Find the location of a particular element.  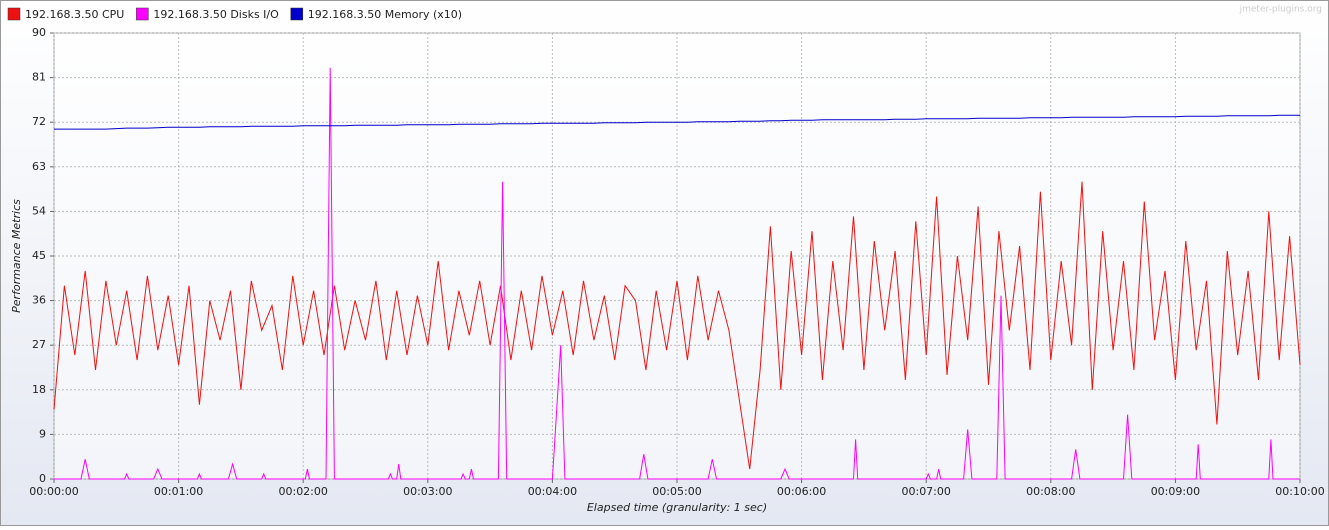

x-tick-label: 00:09:00 is located at coordinates (1175, 491).